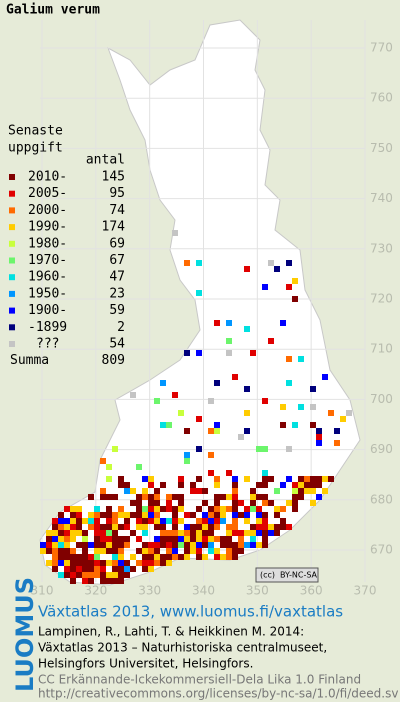  Describe the element at coordinates (381, 98) in the screenshot. I see `y-grid-label: 760` at that location.